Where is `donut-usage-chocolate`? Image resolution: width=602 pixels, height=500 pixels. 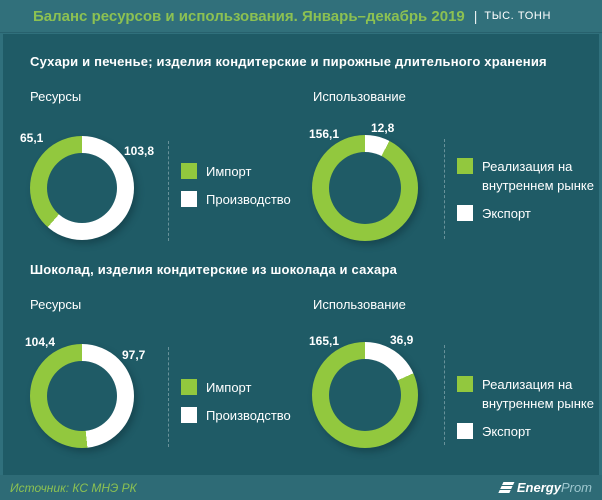 donut-usage-chocolate is located at coordinates (365, 395).